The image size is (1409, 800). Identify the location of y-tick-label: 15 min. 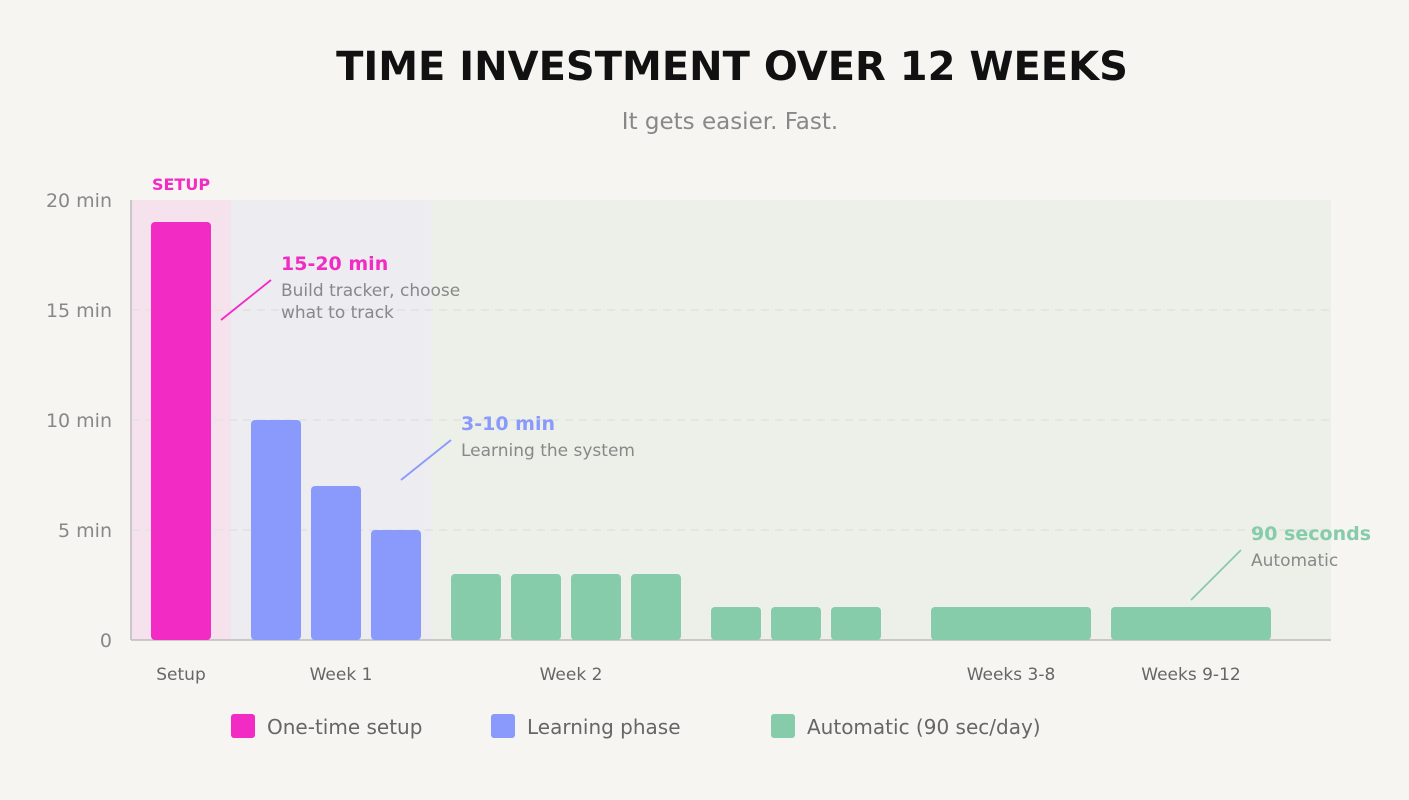
(79, 311).